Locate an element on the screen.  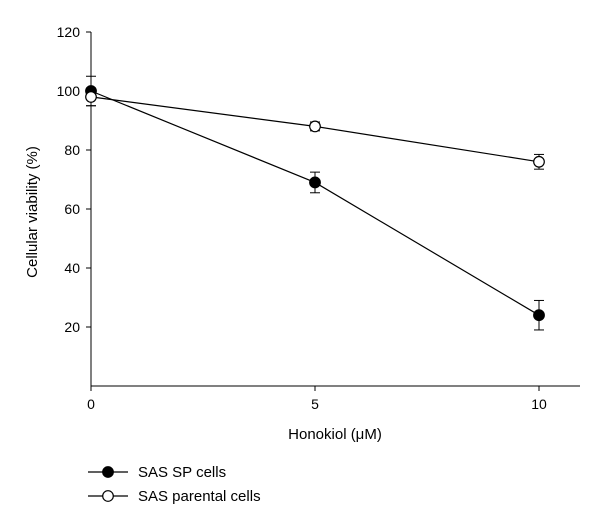
y-axis-title: Cellular viability (%) is located at coordinates (32, 212).